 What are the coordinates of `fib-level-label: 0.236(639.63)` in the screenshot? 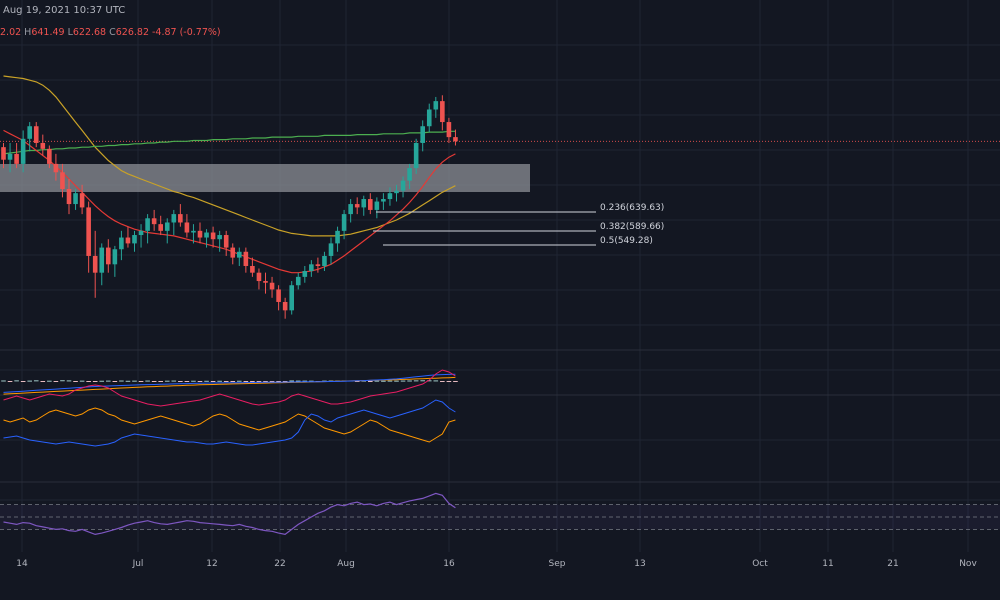 It's located at (632, 208).